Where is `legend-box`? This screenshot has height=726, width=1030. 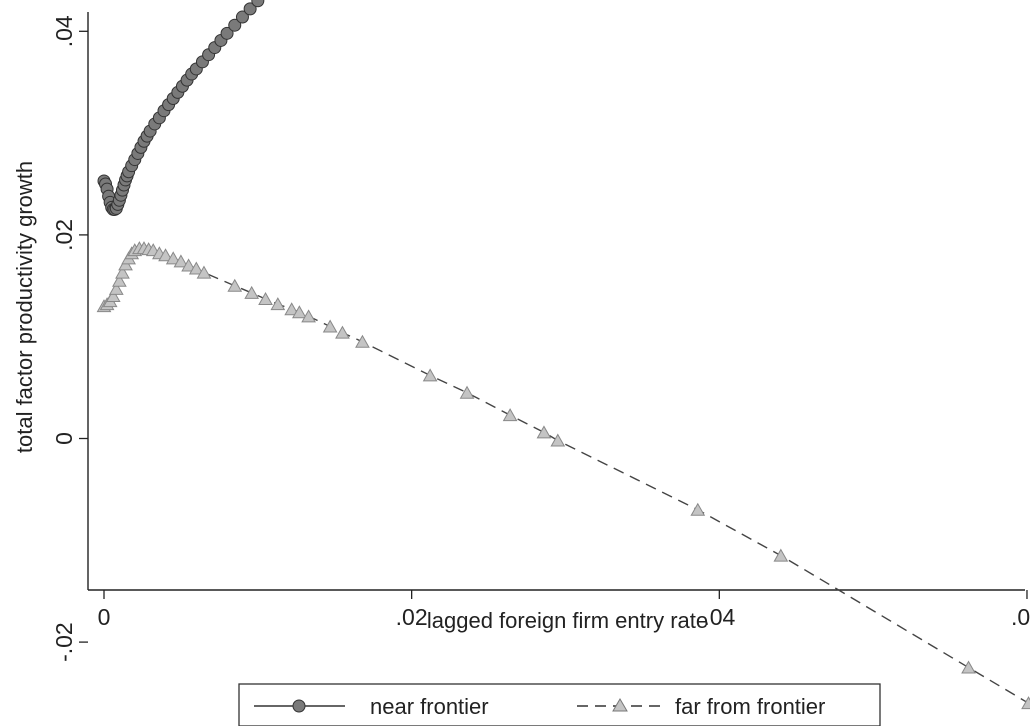 legend-box is located at coordinates (559, 704).